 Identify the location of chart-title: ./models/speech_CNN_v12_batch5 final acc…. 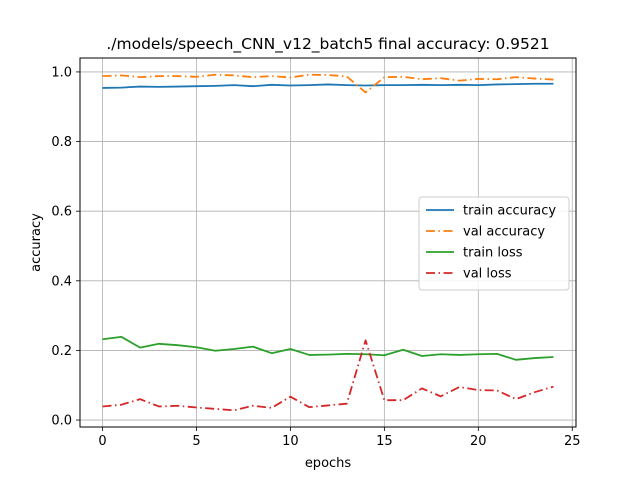
(327, 44).